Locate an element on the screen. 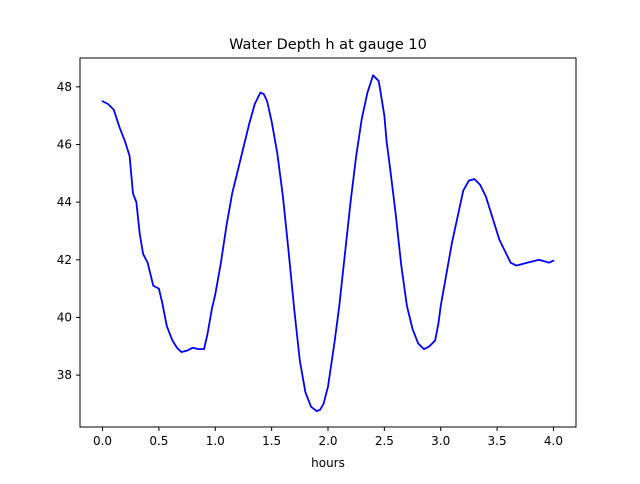 This screenshot has height=484, width=640. y-tick-label: 46 is located at coordinates (64, 144).